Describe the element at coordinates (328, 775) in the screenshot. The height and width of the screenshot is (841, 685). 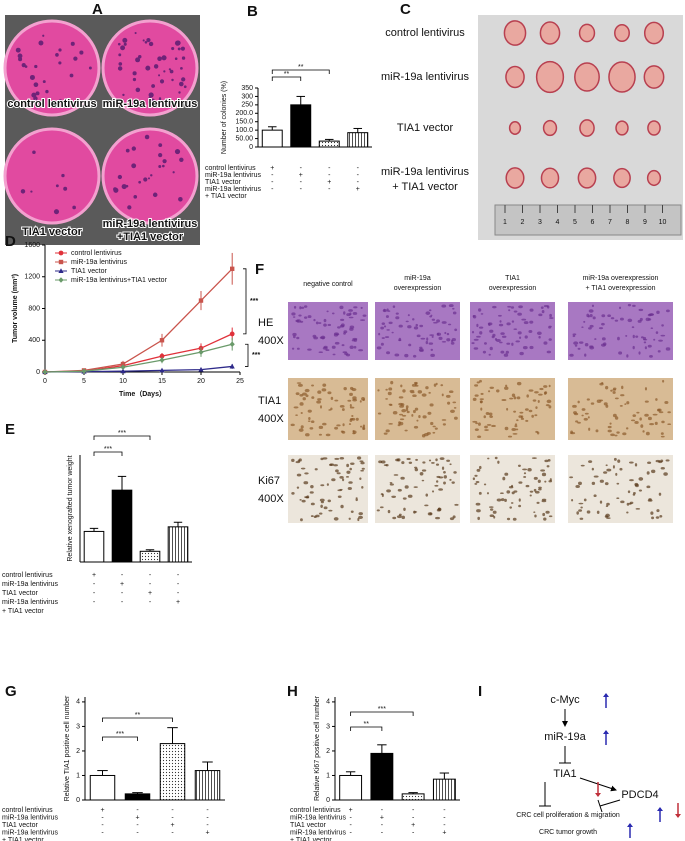
I see `y-tick-label: 1` at that location.